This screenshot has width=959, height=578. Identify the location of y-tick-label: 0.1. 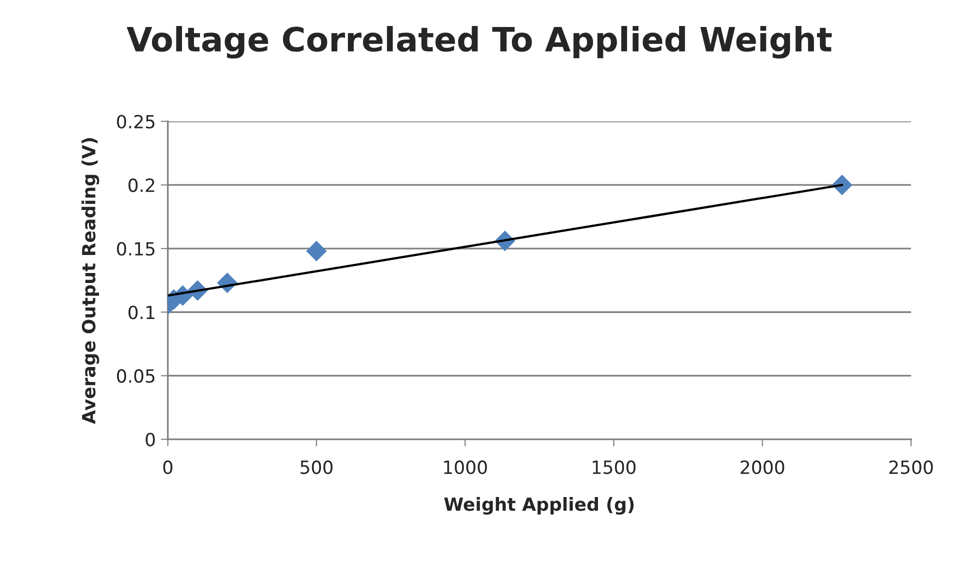
(141, 313).